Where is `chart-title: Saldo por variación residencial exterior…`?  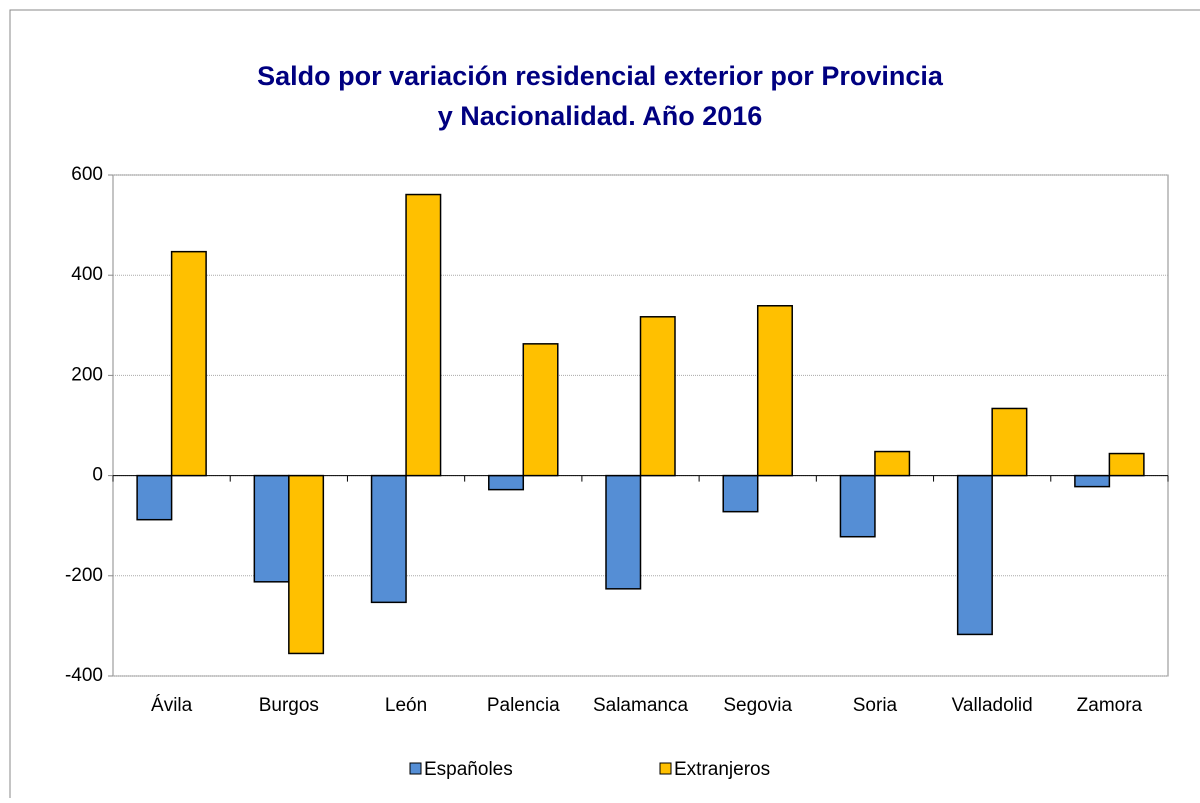
chart-title: Saldo por variación residencial exterior… is located at coordinates (600, 76).